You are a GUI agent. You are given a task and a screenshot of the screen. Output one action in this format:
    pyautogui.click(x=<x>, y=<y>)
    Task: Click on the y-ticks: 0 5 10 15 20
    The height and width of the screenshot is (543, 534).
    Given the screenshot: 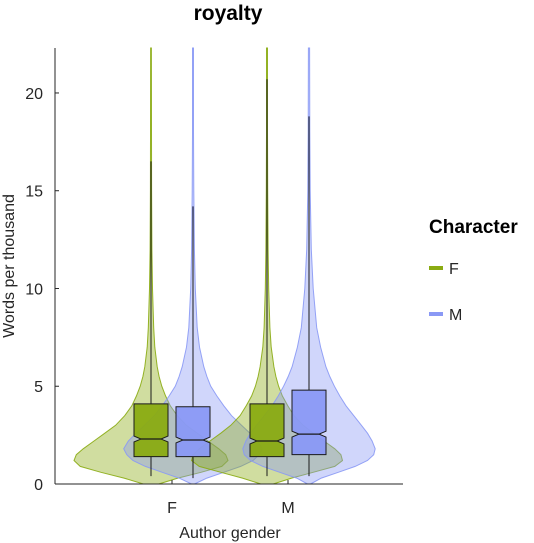 What is the action you would take?
    pyautogui.click(x=42, y=290)
    